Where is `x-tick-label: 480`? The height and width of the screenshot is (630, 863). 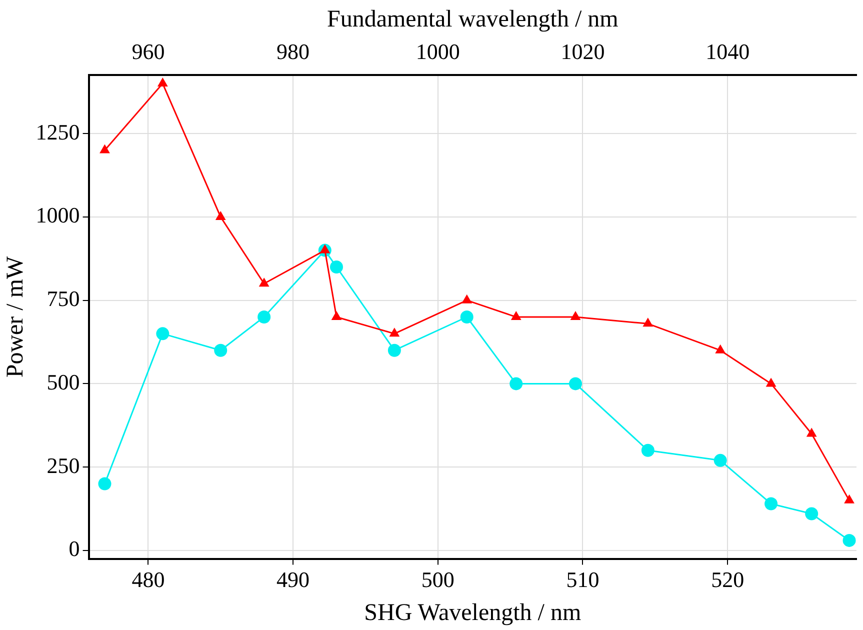
x-tick-label: 480 is located at coordinates (148, 579).